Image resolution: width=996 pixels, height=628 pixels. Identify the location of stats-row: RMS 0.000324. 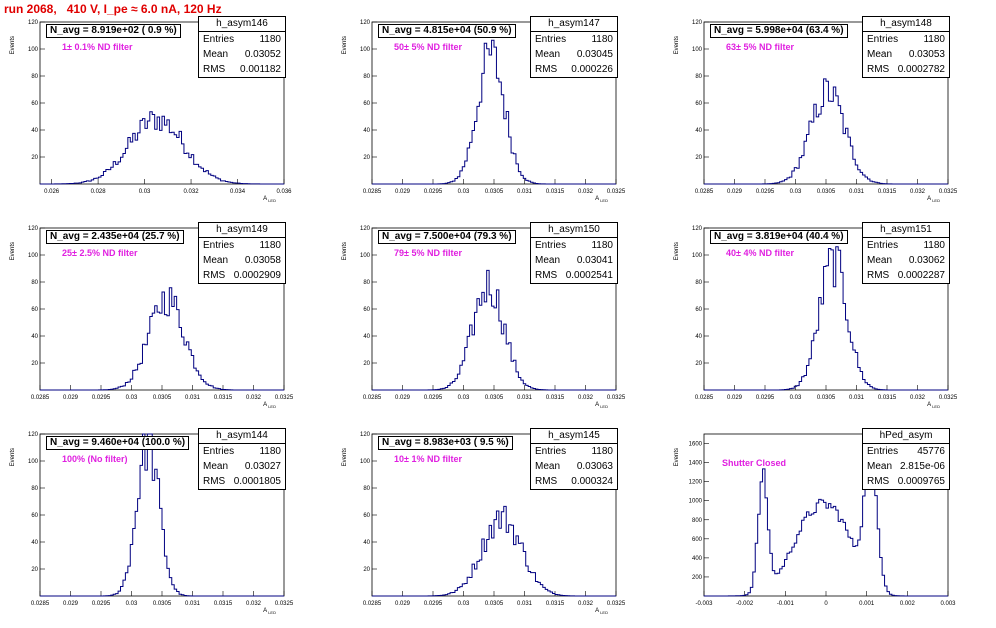
(574, 481).